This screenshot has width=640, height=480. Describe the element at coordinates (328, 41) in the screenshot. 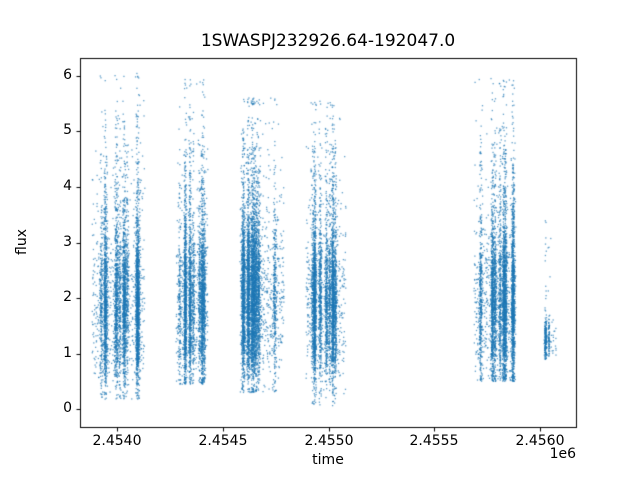

I see `chart-title: 1SWASPJ232926.64-192047.0` at that location.